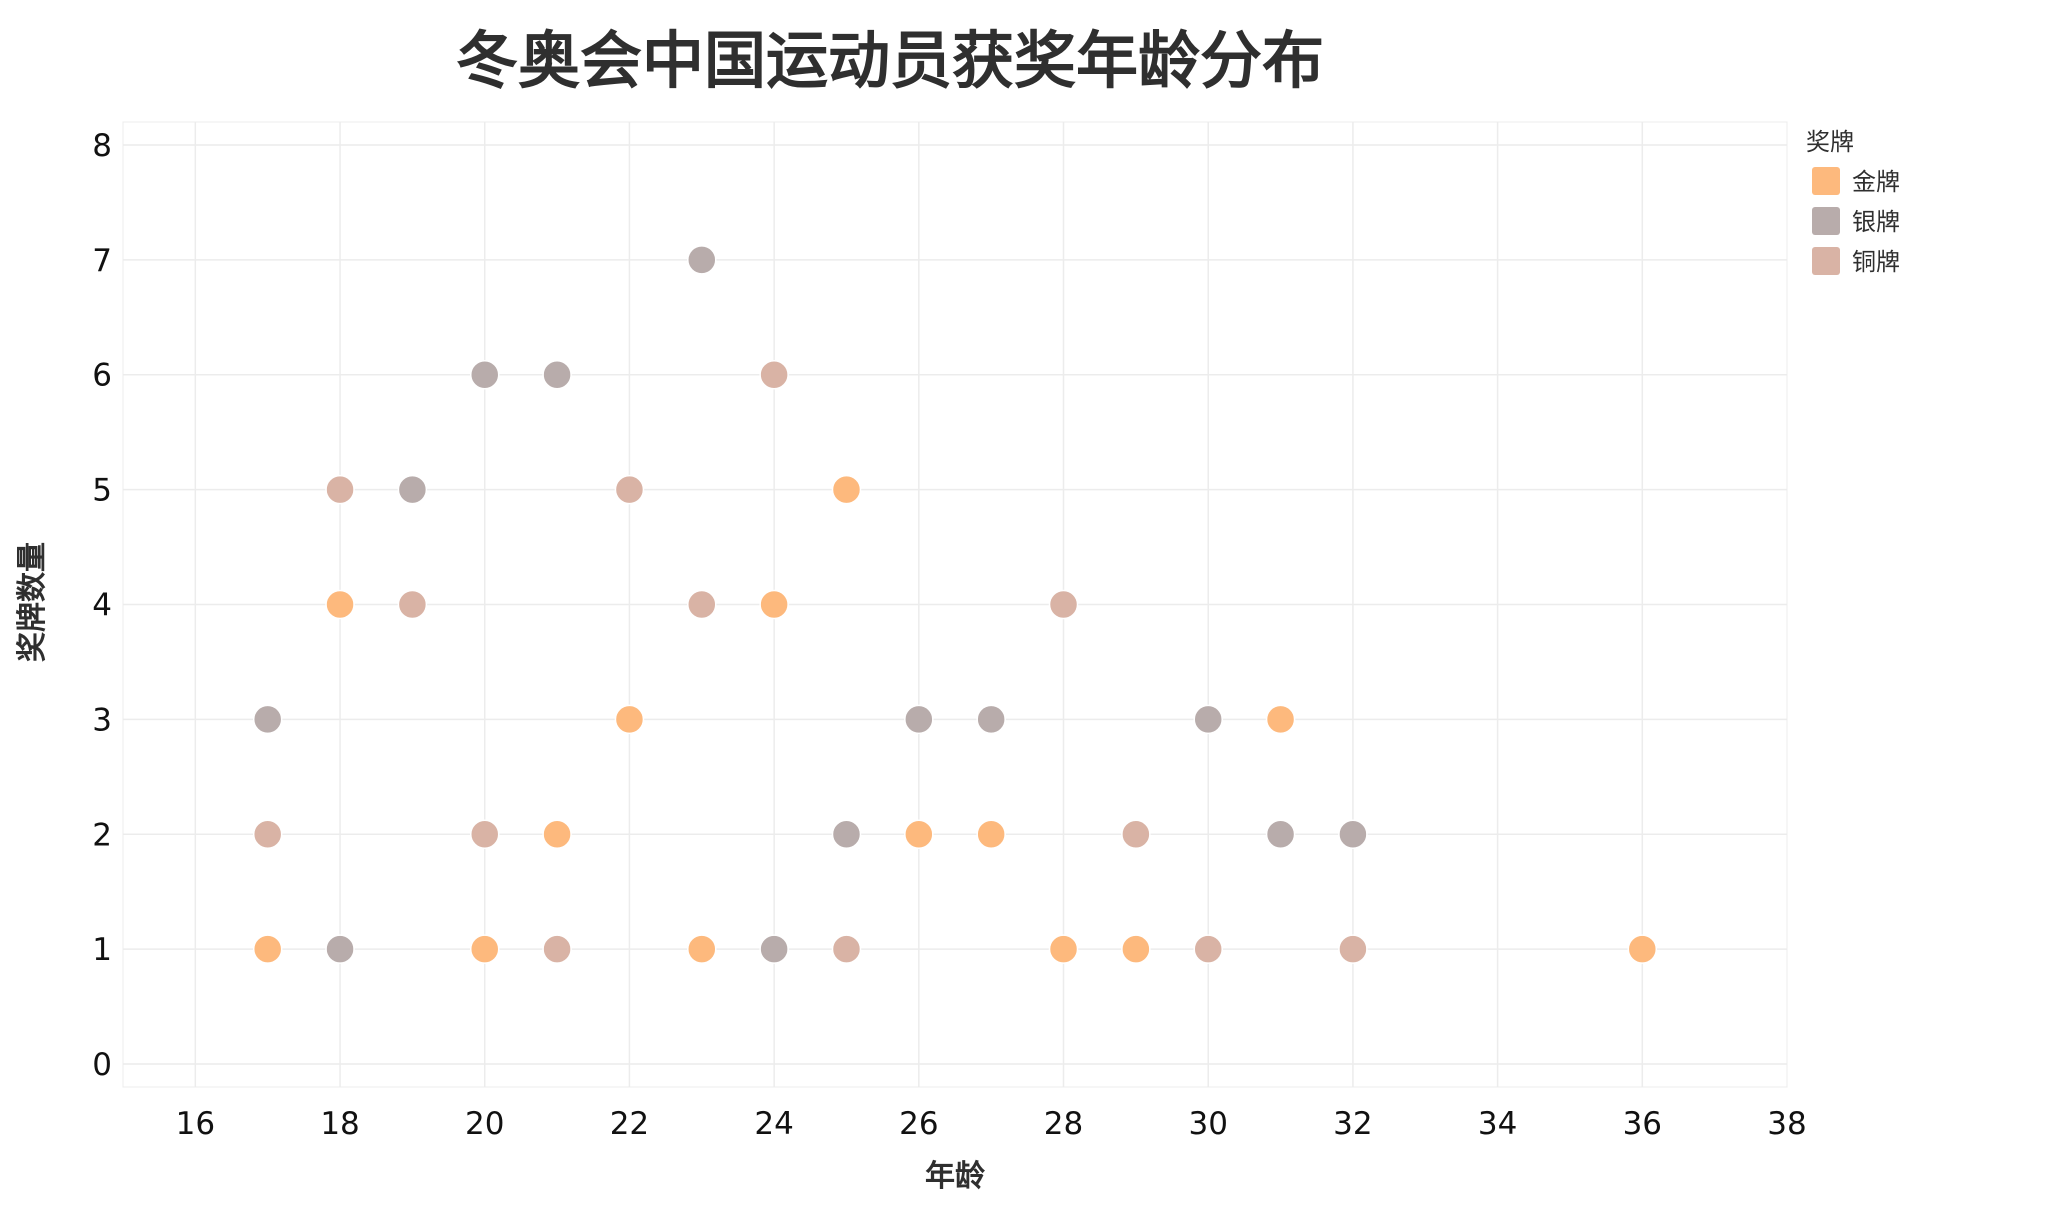 Image resolution: width=2072 pixels, height=1210 pixels. What do you see at coordinates (918, 1124) in the screenshot?
I see `x-tick-label: 26` at bounding box center [918, 1124].